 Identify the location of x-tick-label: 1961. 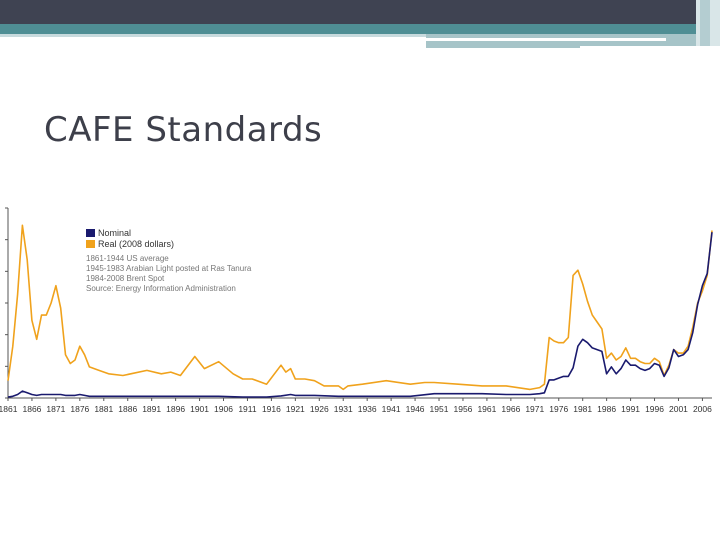
(486, 409).